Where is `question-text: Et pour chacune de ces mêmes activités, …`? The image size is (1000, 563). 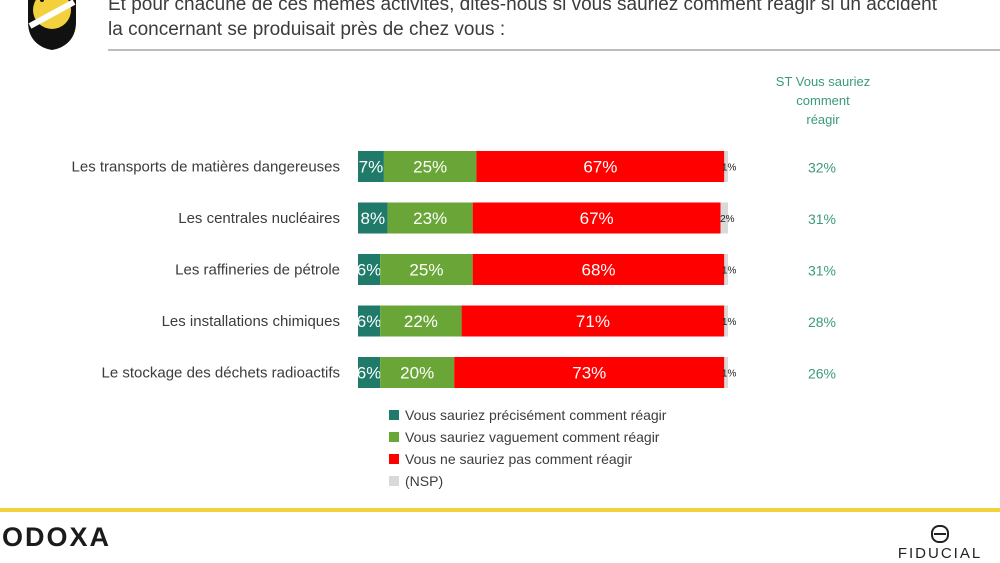
question-text: Et pour chacune de ces mêmes activités, … is located at coordinates (548, 21).